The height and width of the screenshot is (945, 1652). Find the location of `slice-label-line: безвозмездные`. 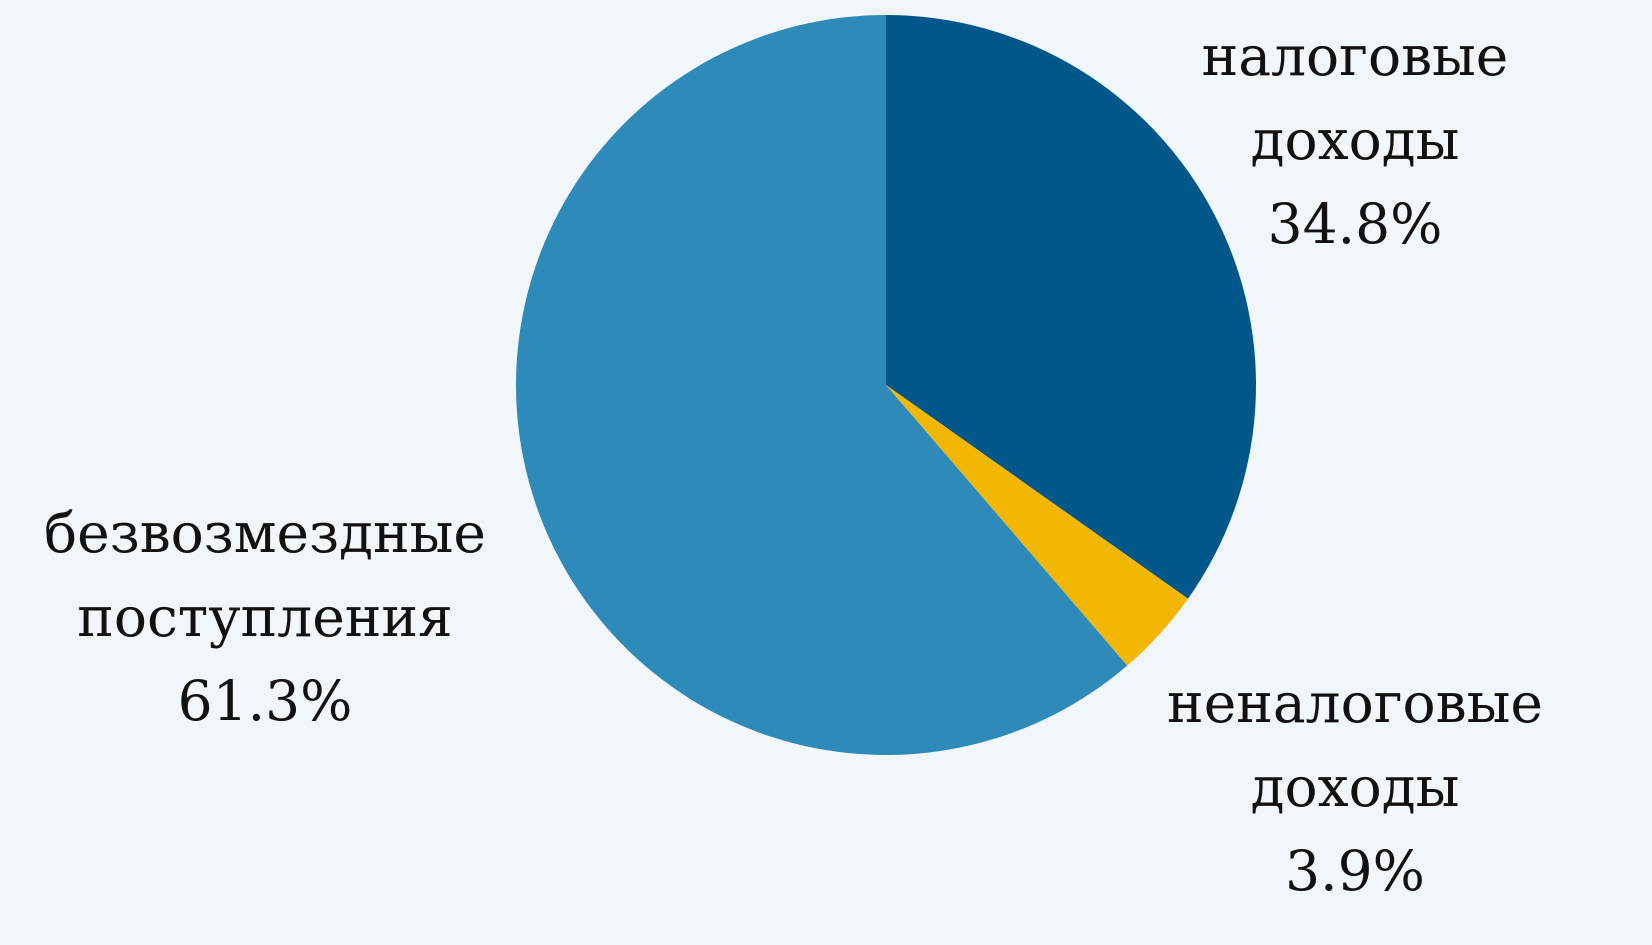

slice-label-line: безвозмездные is located at coordinates (265, 533).